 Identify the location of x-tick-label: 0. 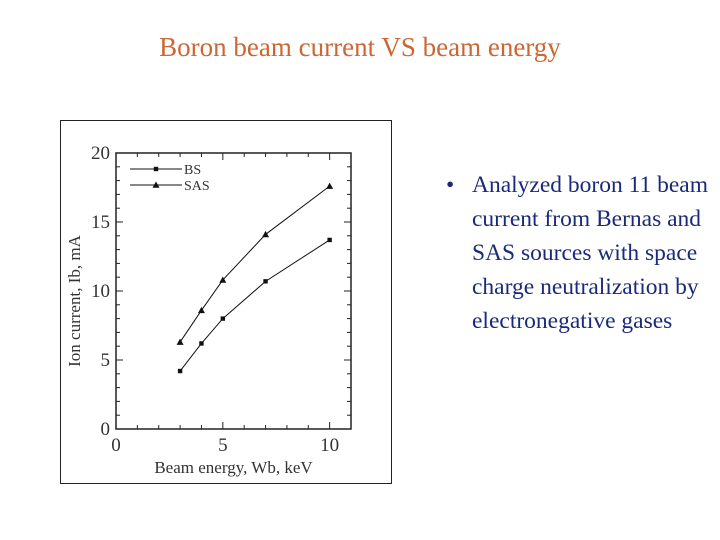
(116, 445).